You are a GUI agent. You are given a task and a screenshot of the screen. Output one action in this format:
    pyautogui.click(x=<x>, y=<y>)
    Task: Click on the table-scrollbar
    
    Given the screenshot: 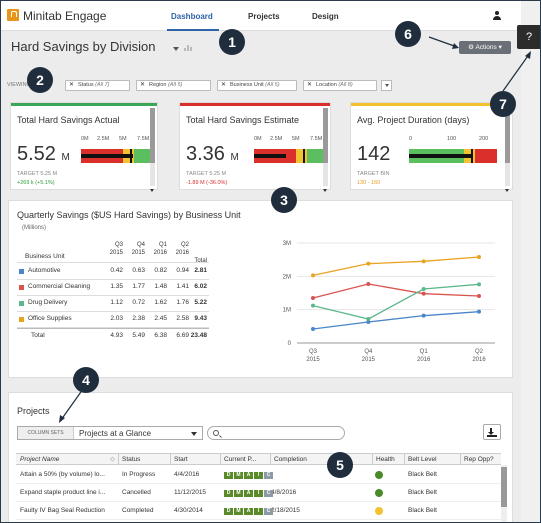 What is the action you would take?
    pyautogui.click(x=504, y=493)
    